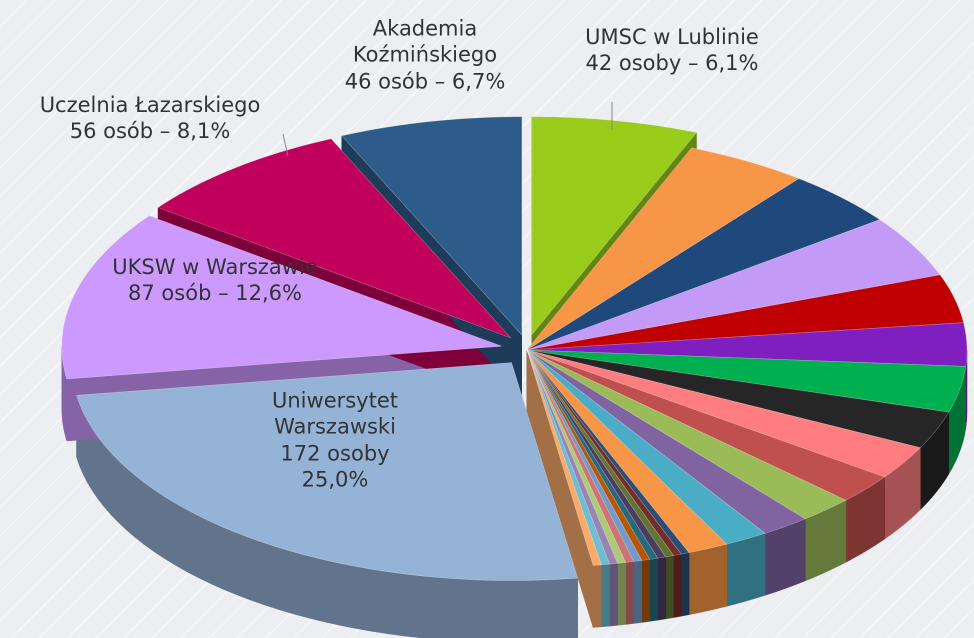 The width and height of the screenshot is (974, 638). I want to click on slice-label: Uniwersytet Warszawski 172 osoby 25,0%, so click(335, 440).